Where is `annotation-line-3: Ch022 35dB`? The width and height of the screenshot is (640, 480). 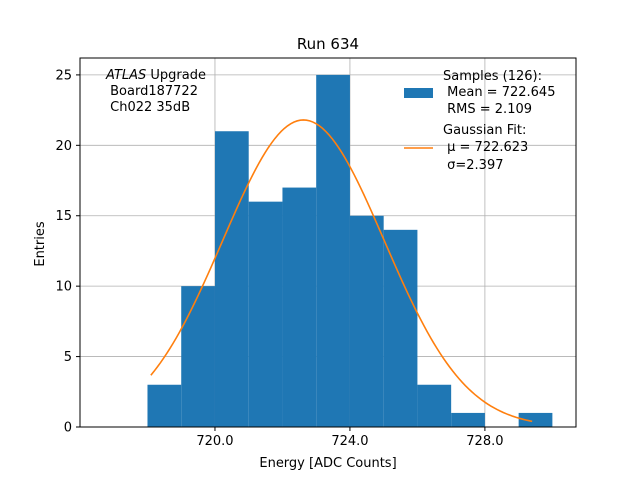 annotation-line-3: Ch022 35dB is located at coordinates (148, 107).